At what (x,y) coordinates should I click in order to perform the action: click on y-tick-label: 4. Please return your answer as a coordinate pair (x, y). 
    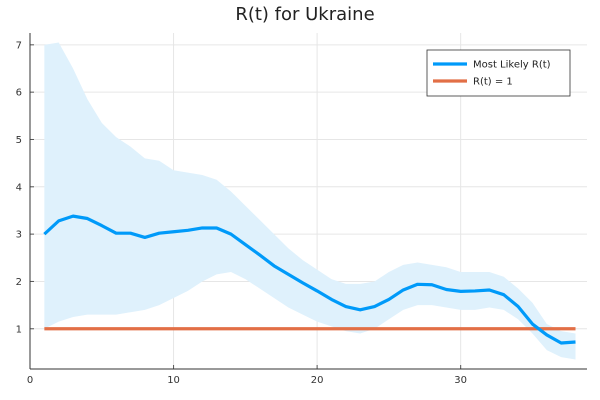
    Looking at the image, I should click on (19, 187).